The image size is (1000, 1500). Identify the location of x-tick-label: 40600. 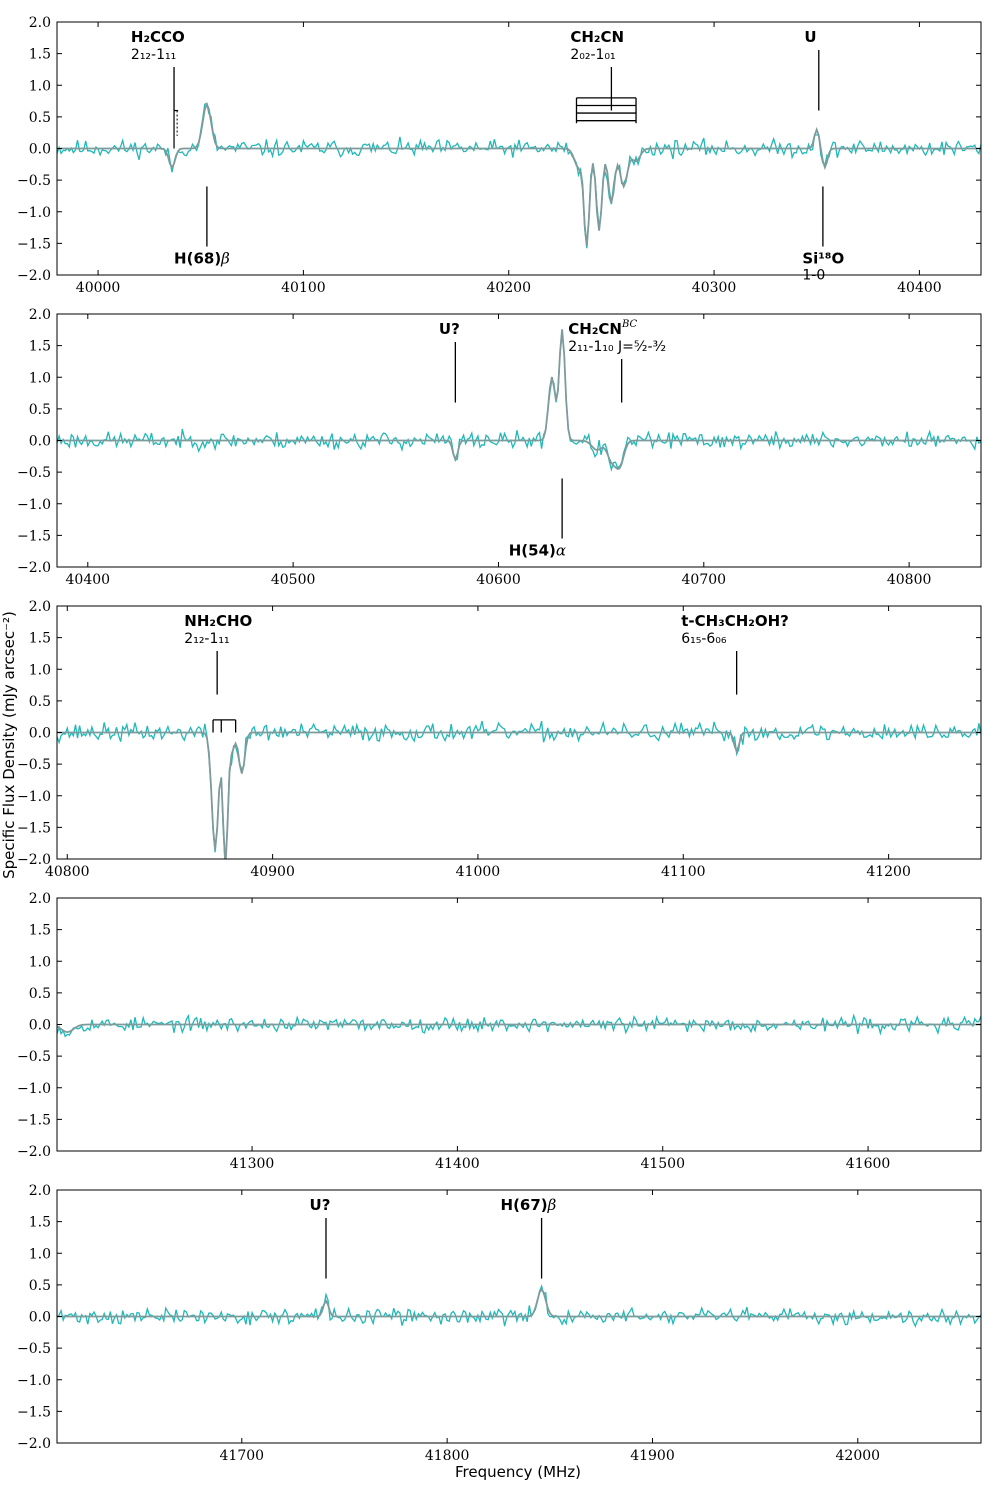
(498, 580).